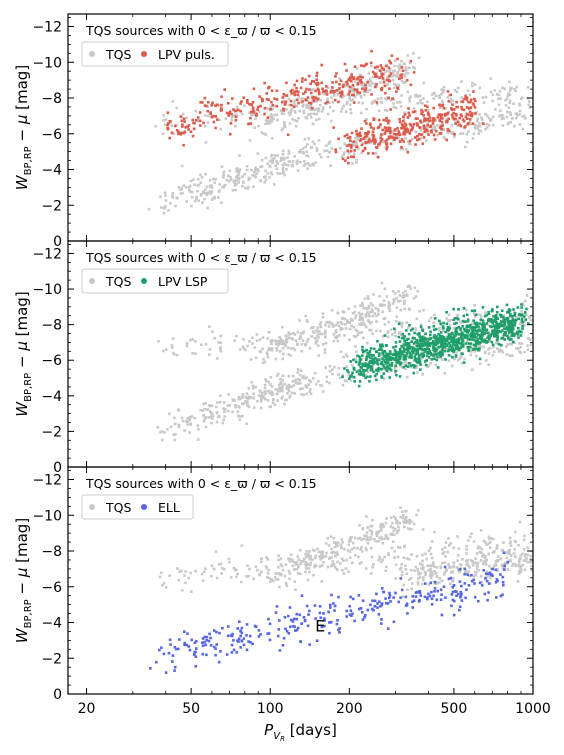 This screenshot has width=564, height=755. Describe the element at coordinates (51, 659) in the screenshot. I see `y-tick-label: −2` at that location.